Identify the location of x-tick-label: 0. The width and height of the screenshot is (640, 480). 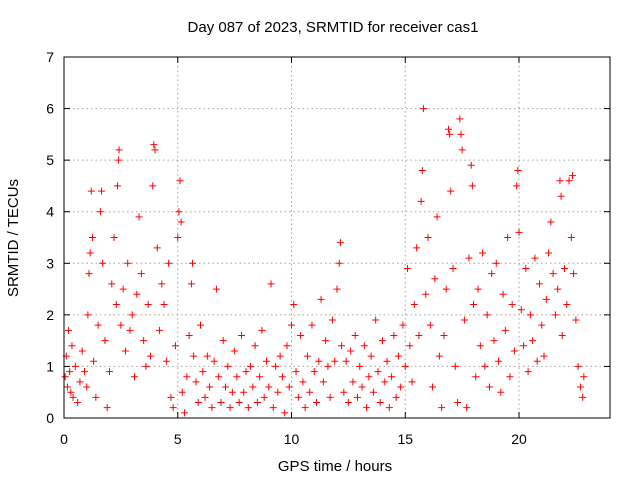
(64, 439).